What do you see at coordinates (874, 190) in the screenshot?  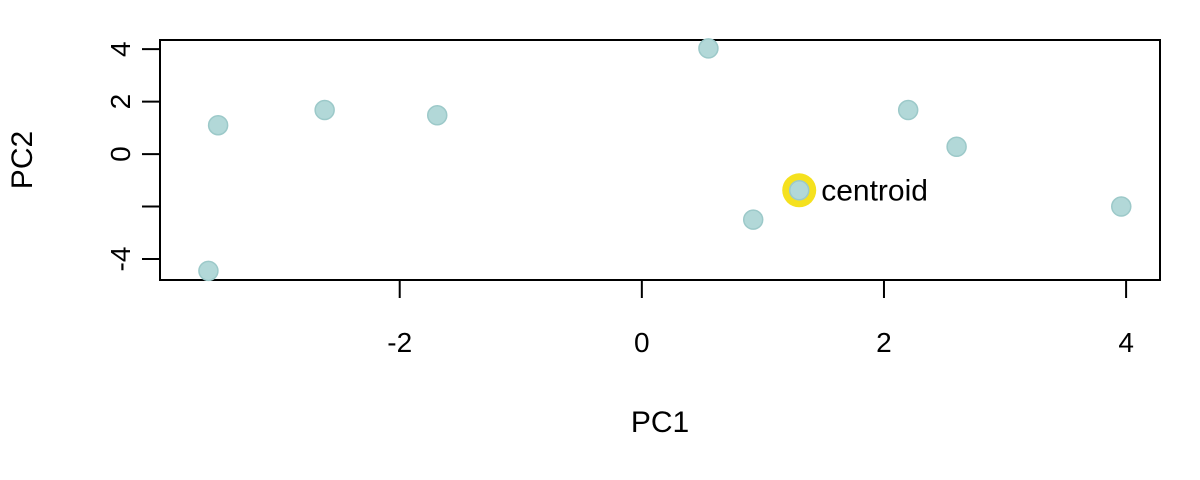 I see `centroid-label: centroid` at bounding box center [874, 190].